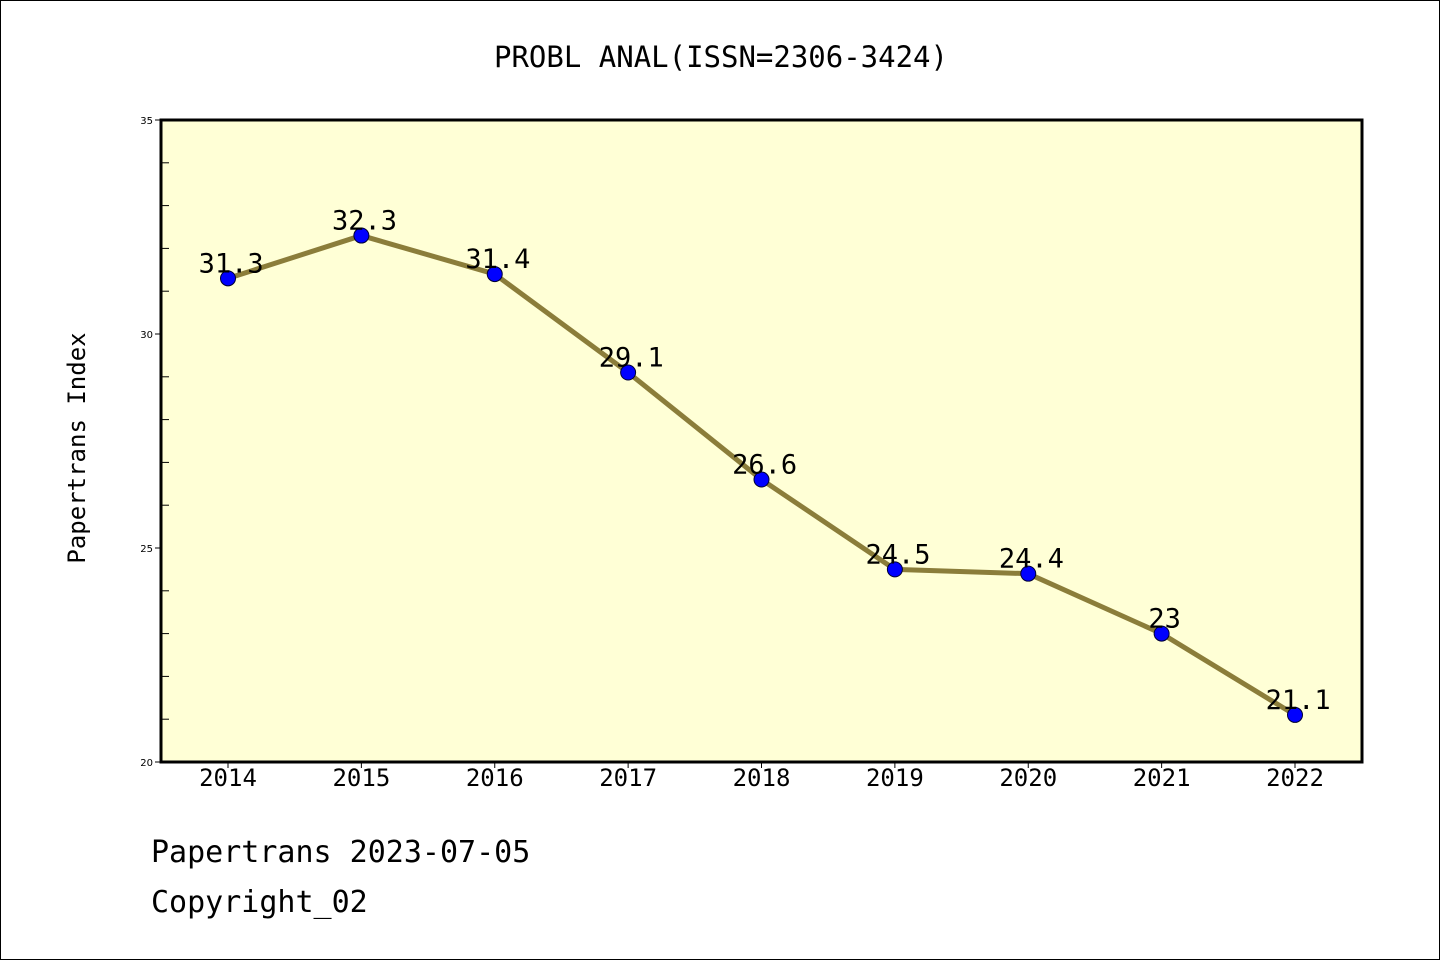 The height and width of the screenshot is (961, 1440). Describe the element at coordinates (146, 121) in the screenshot. I see `y-tick-label: 35` at that location.